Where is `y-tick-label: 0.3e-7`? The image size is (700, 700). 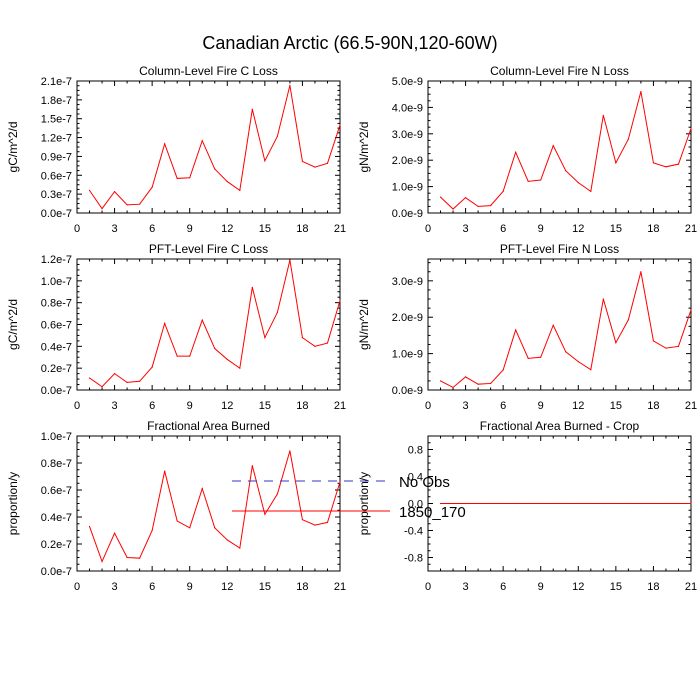 y-tick-label: 0.3e-7 is located at coordinates (56, 195).